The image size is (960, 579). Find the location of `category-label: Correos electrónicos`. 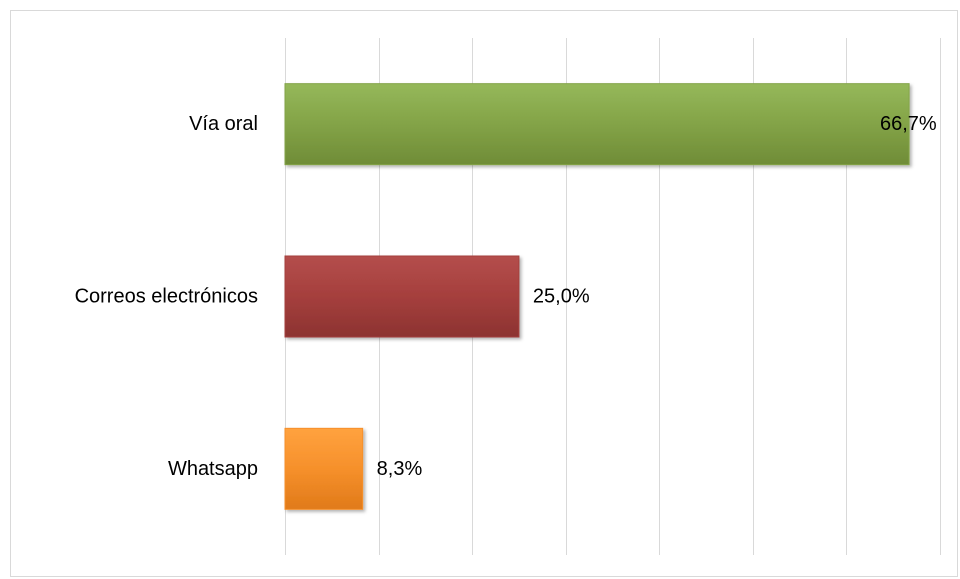

category-label: Correos electrónicos is located at coordinates (166, 297).